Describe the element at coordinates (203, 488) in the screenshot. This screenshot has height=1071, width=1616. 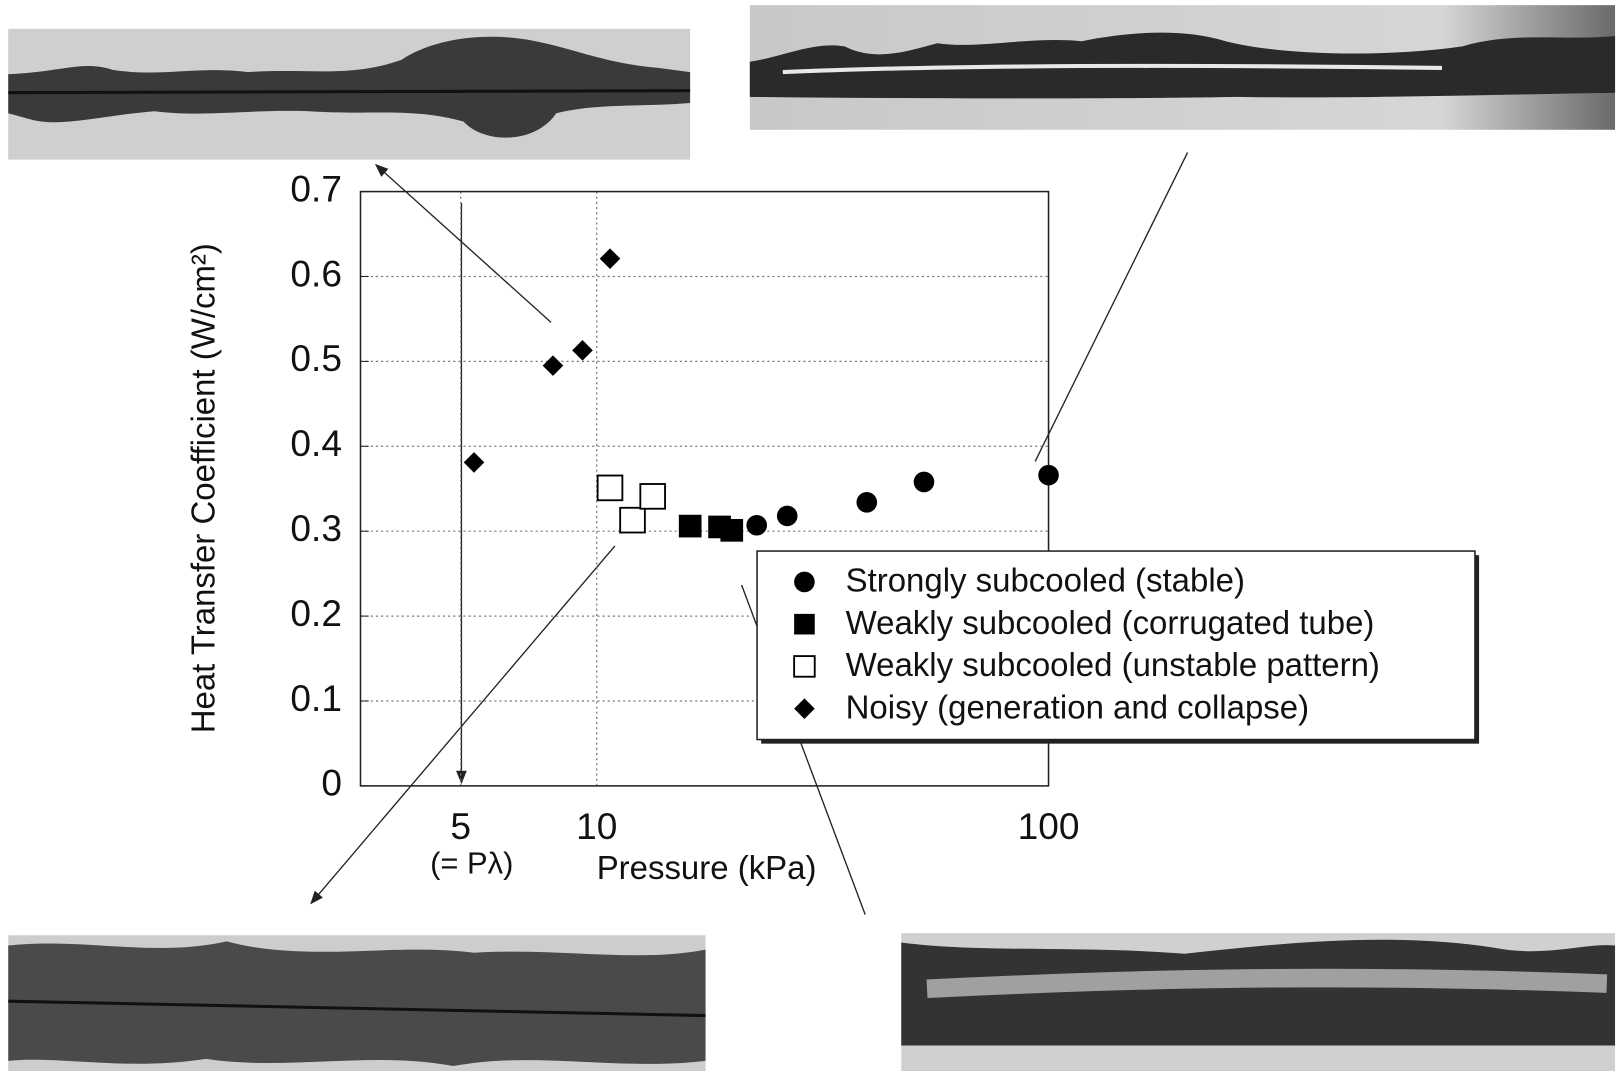
I see `y-axis-label: Heat Transfer Coefficient (W/cm²)` at that location.